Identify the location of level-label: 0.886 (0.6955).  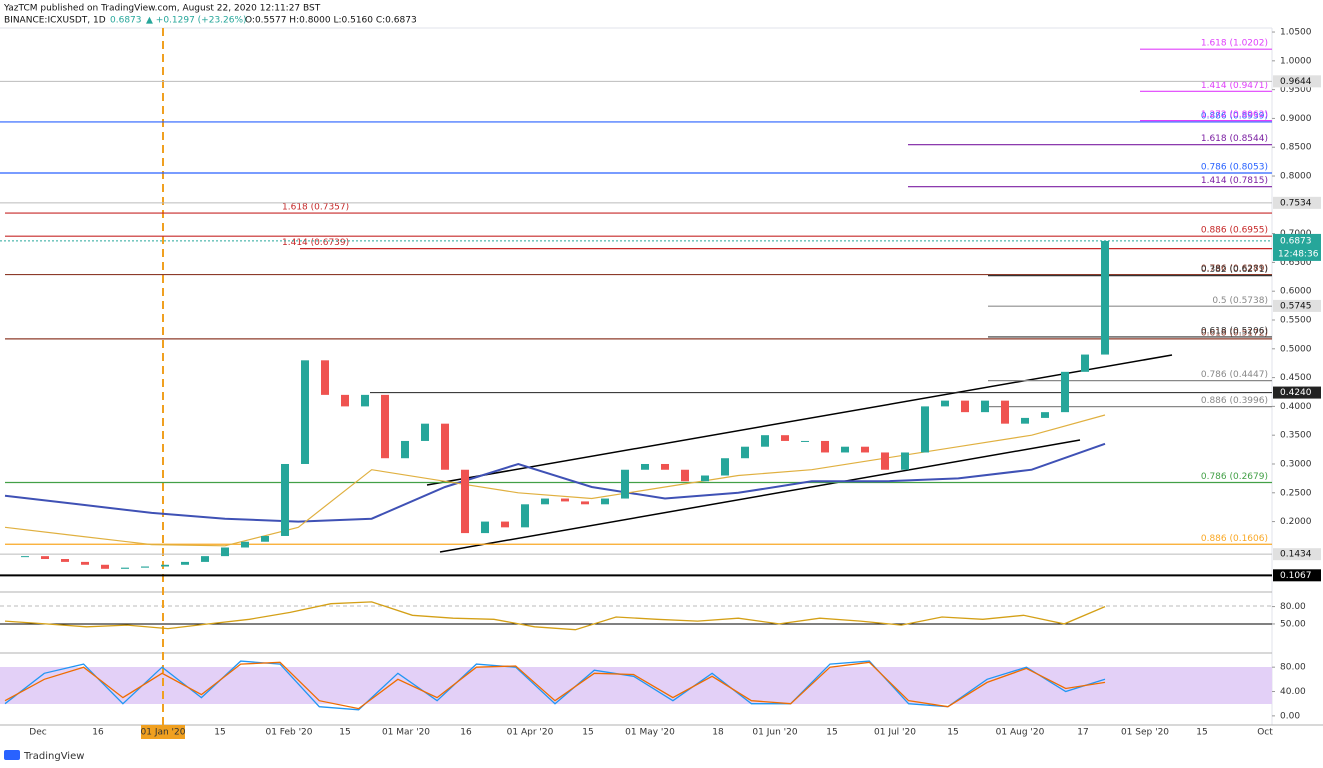
(1234, 231).